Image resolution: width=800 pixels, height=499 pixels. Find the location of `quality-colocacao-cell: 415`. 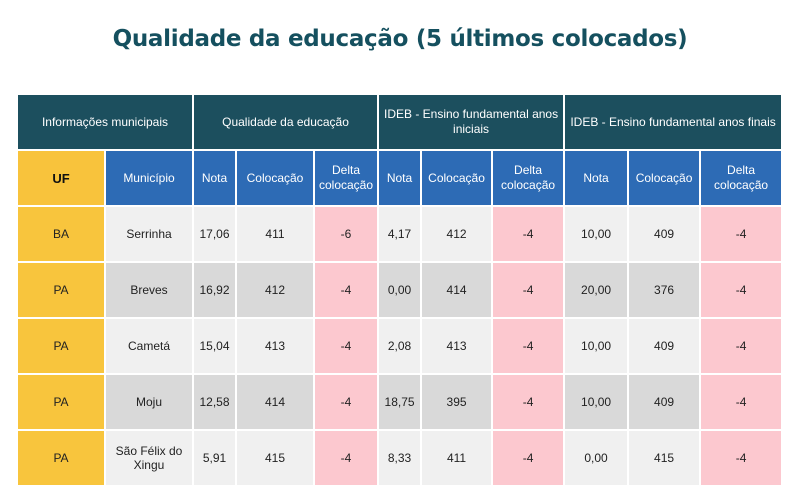

quality-colocacao-cell: 415 is located at coordinates (276, 459).